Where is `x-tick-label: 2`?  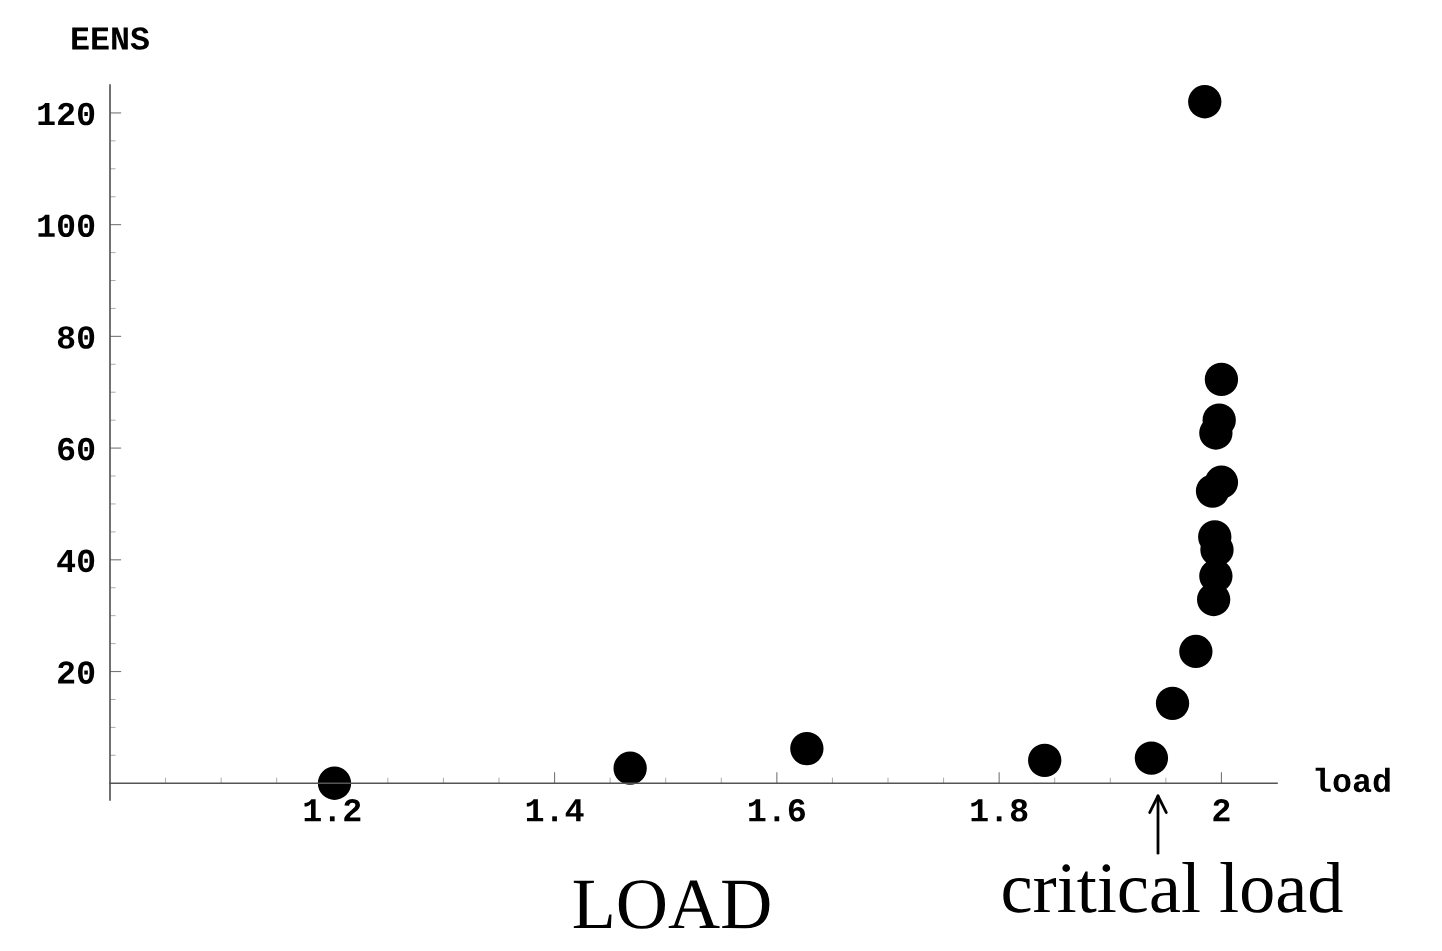
x-tick-label: 2 is located at coordinates (1221, 810).